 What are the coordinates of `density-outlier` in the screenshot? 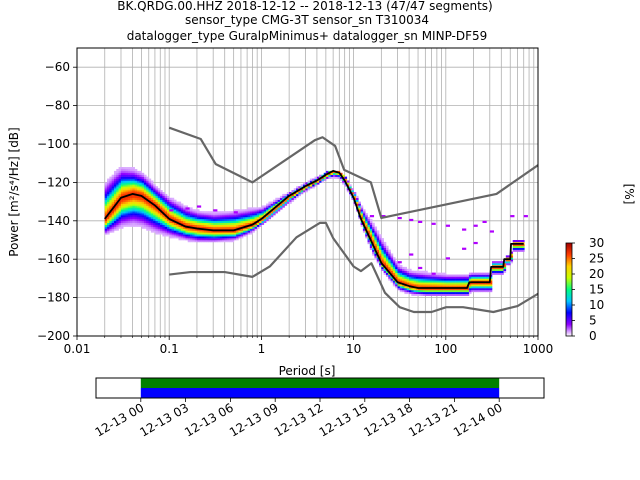 It's located at (447, 225).